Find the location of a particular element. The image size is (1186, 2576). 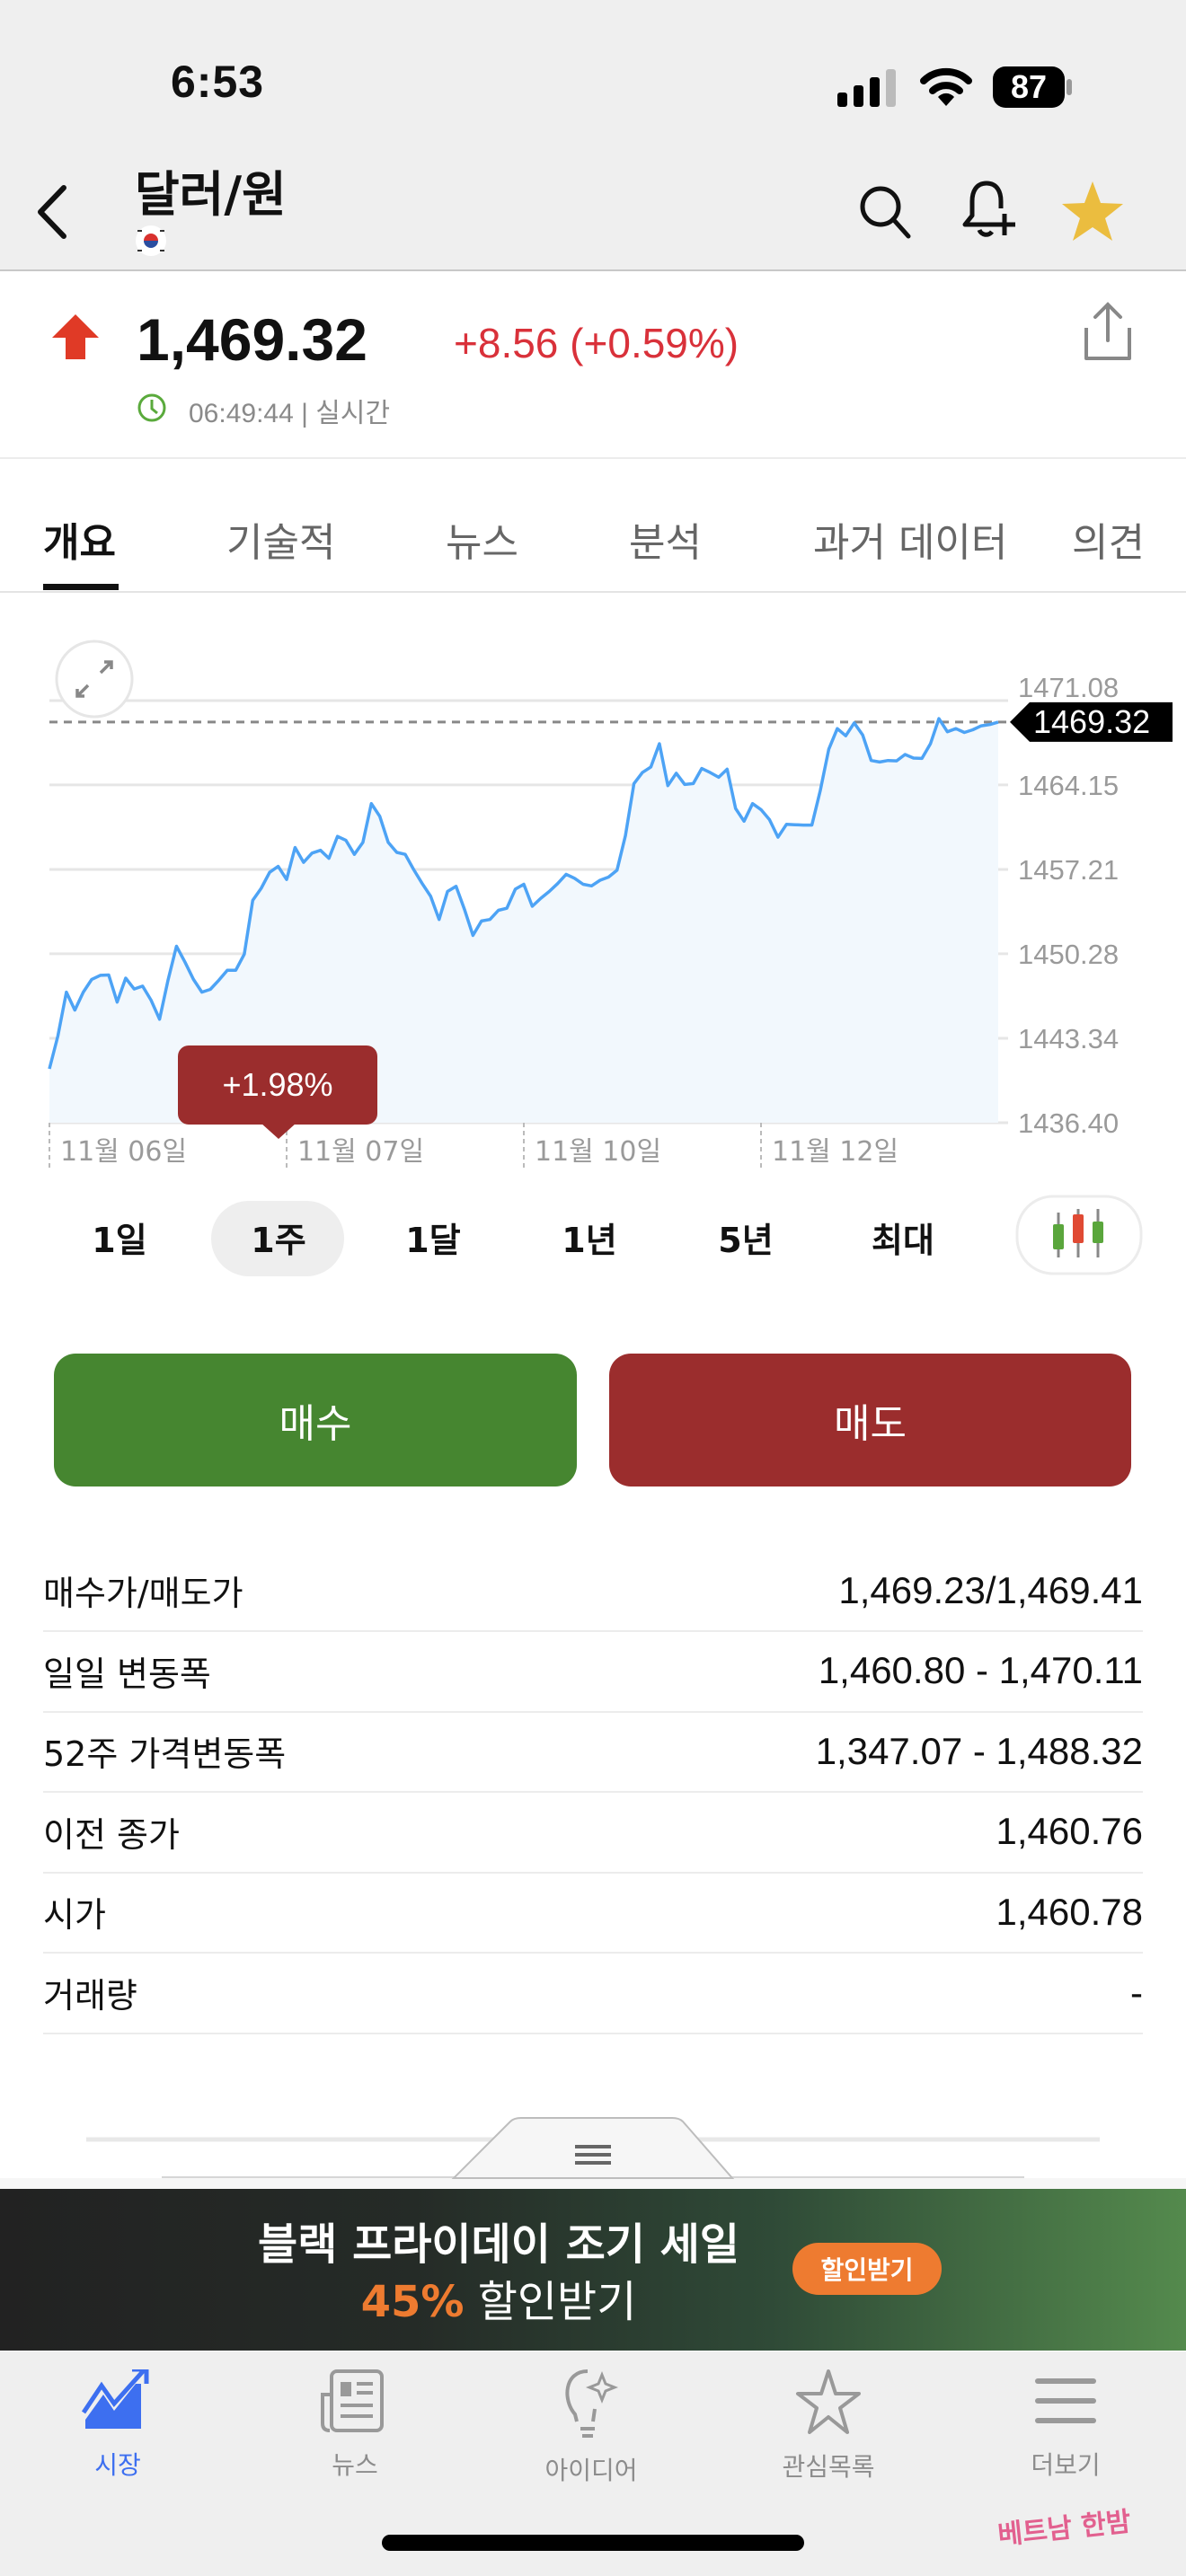

stat-row: 매수가/매도가 1,469.23/1,469.41 is located at coordinates (593, 1591).